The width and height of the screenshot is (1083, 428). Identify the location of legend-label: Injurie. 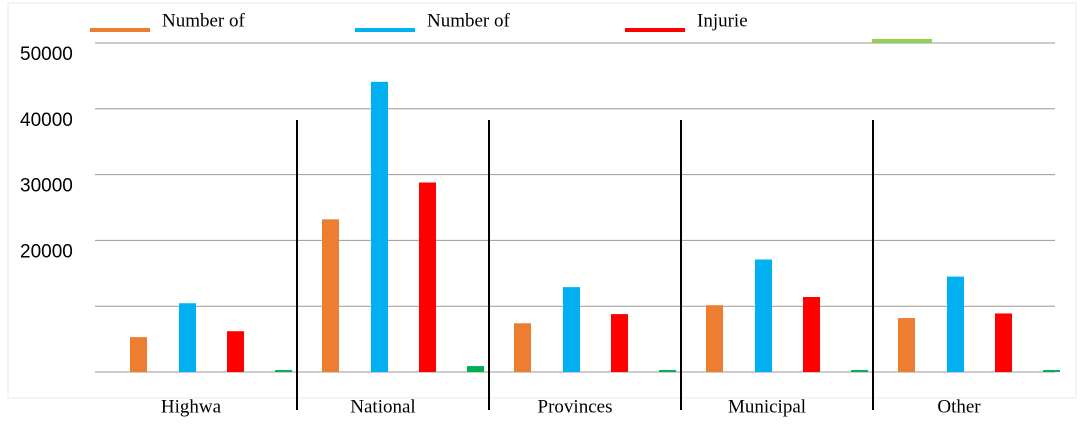
(722, 20).